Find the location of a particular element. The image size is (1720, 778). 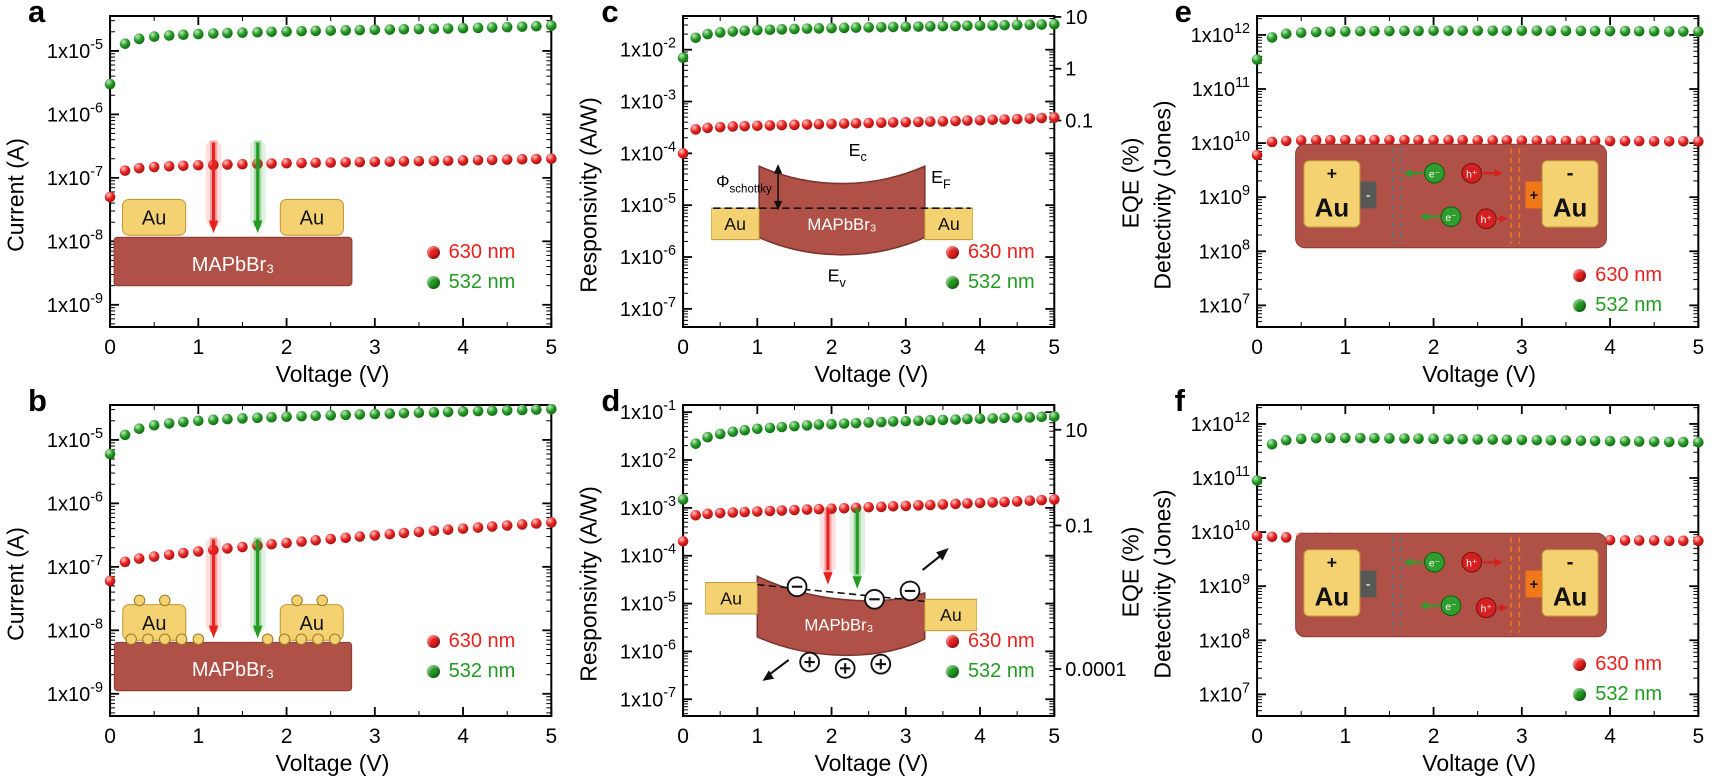

device-schematic-inset: Au Au MAPbBr₃ is located at coordinates (233, 213).